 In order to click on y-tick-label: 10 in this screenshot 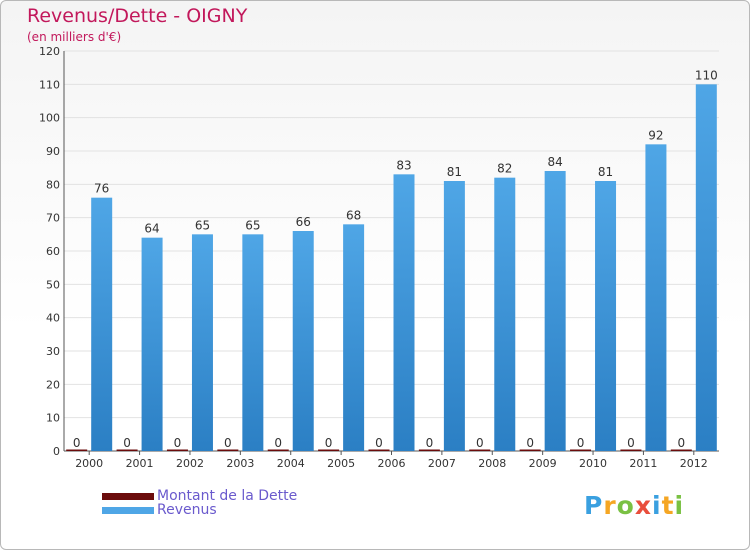, I will do `click(53, 418)`.